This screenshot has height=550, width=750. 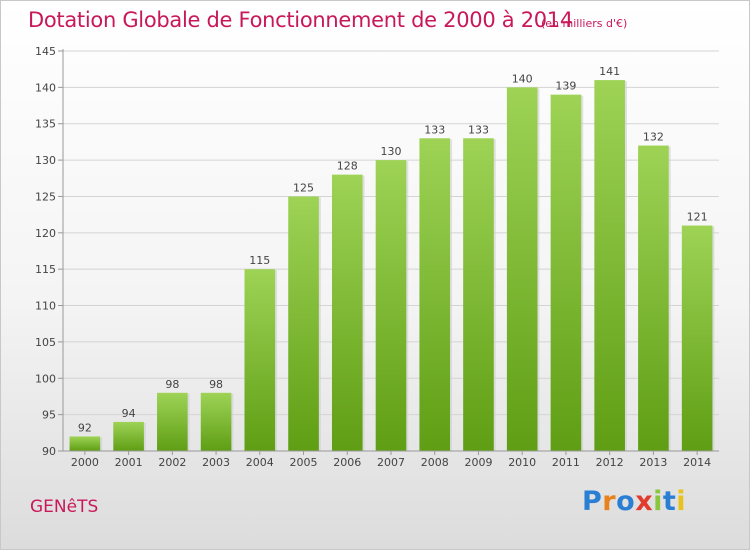 What do you see at coordinates (566, 462) in the screenshot?
I see `x-tick-label-2011: 2011` at bounding box center [566, 462].